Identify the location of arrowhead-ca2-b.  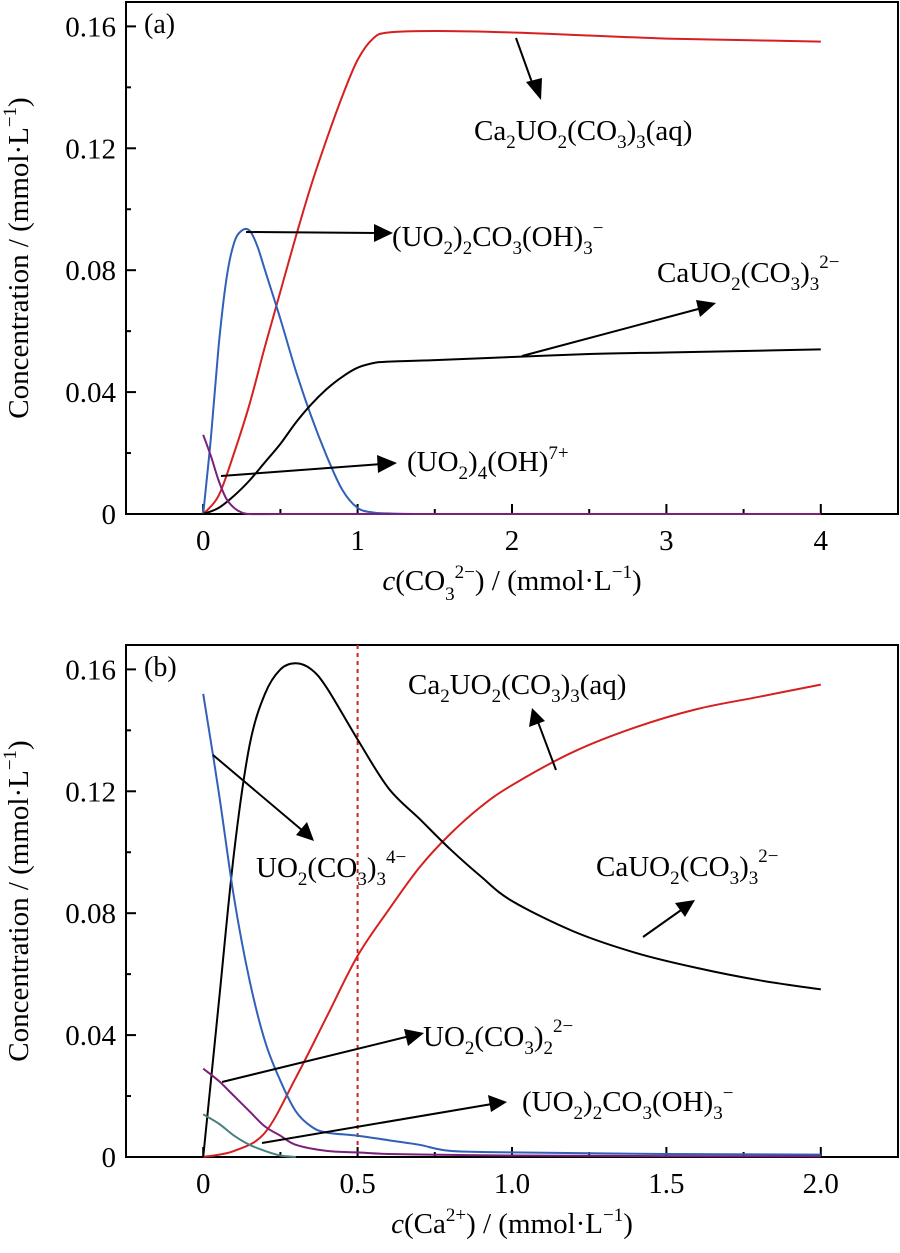
(537, 717).